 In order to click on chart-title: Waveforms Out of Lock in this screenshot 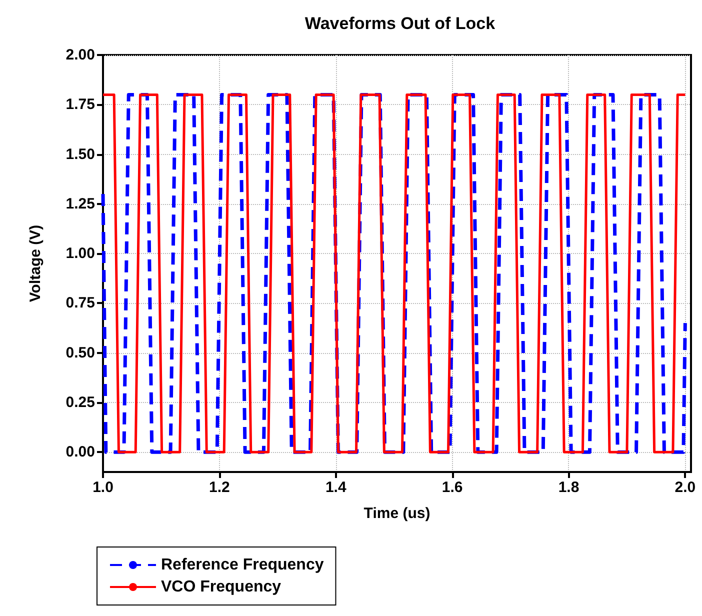, I will do `click(400, 23)`.